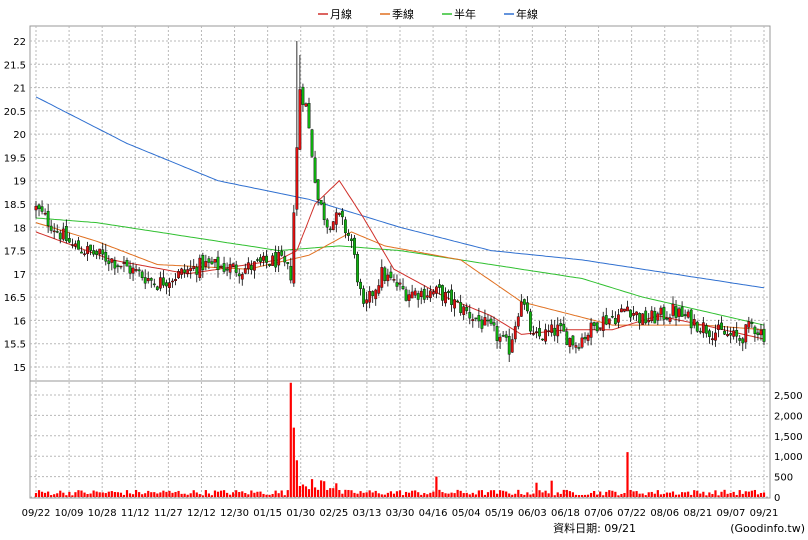  I want to click on date-tick-label: 01/15, so click(267, 513).